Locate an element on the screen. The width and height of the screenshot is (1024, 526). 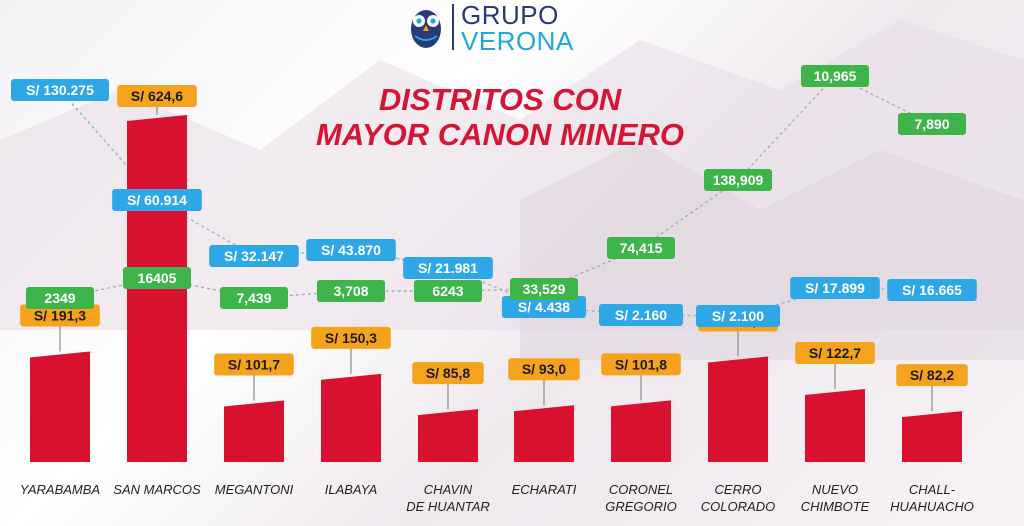
blue-label-text: S/ 2.160 is located at coordinates (641, 315).